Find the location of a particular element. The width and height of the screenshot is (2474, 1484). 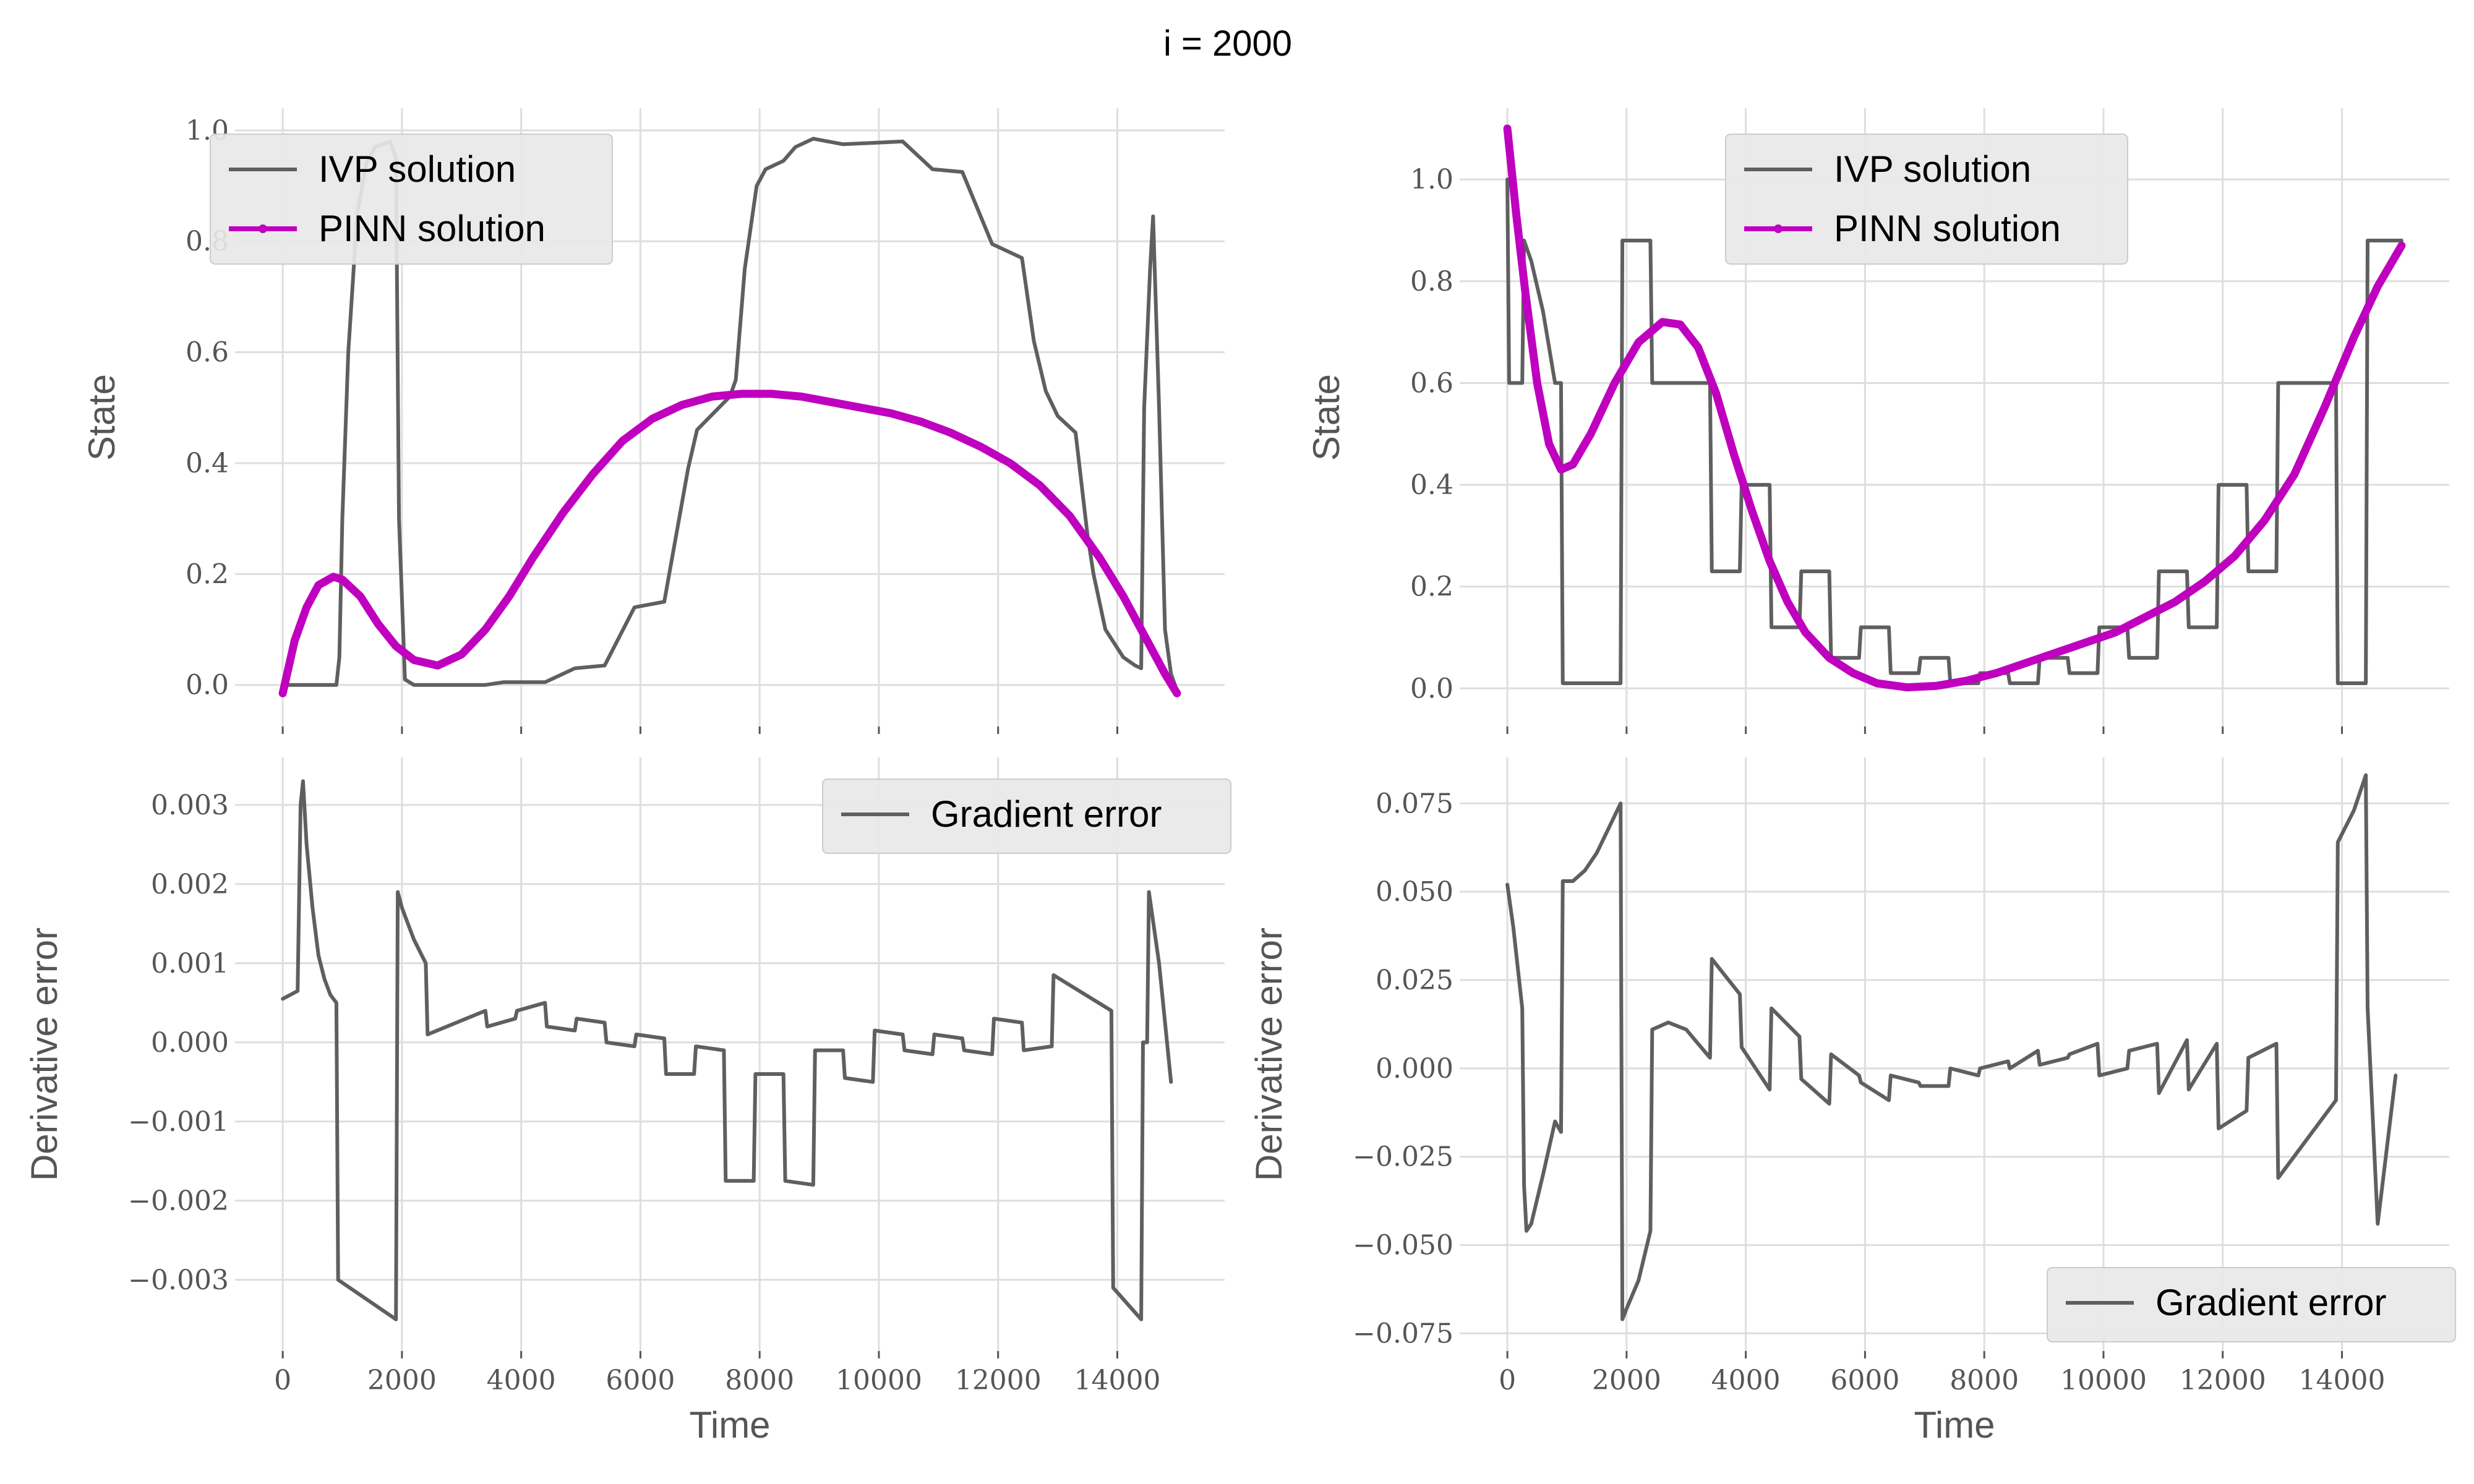

y-tick-label: −0.001 is located at coordinates (178, 1122).